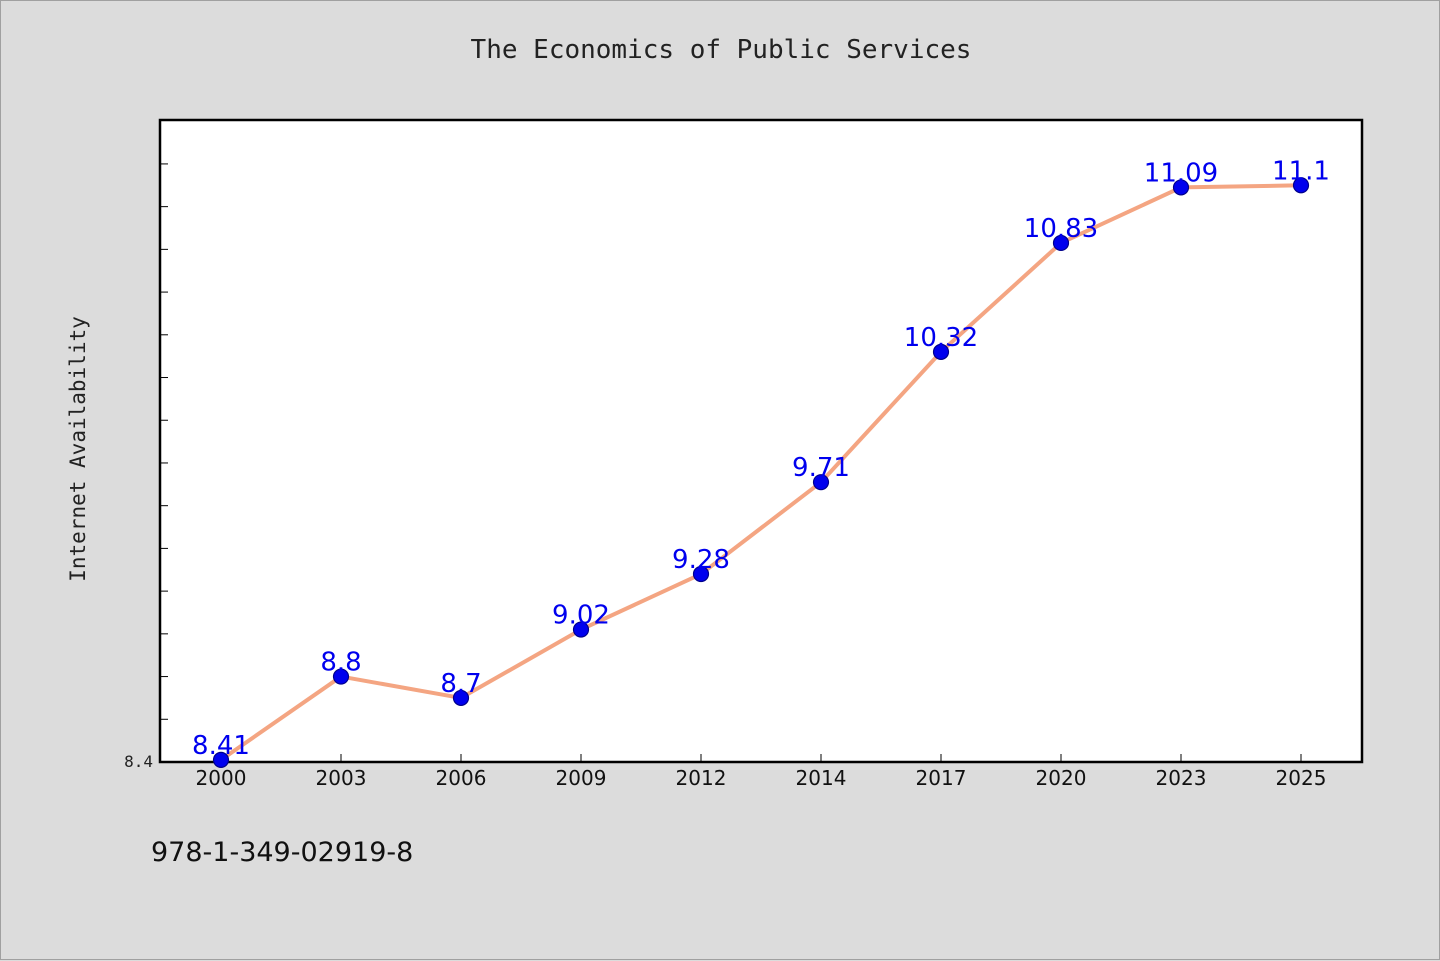  I want to click on y-tick-label: 8.4, so click(138, 761).